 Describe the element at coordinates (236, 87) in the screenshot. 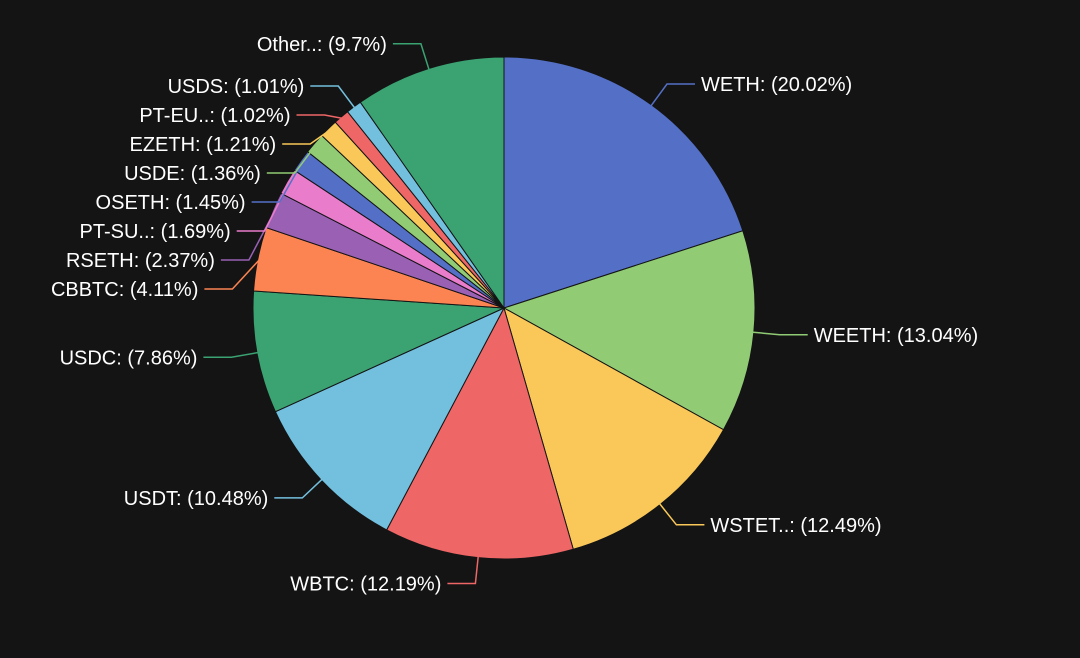

I see `slice-label: USDS: (1.01%)` at that location.